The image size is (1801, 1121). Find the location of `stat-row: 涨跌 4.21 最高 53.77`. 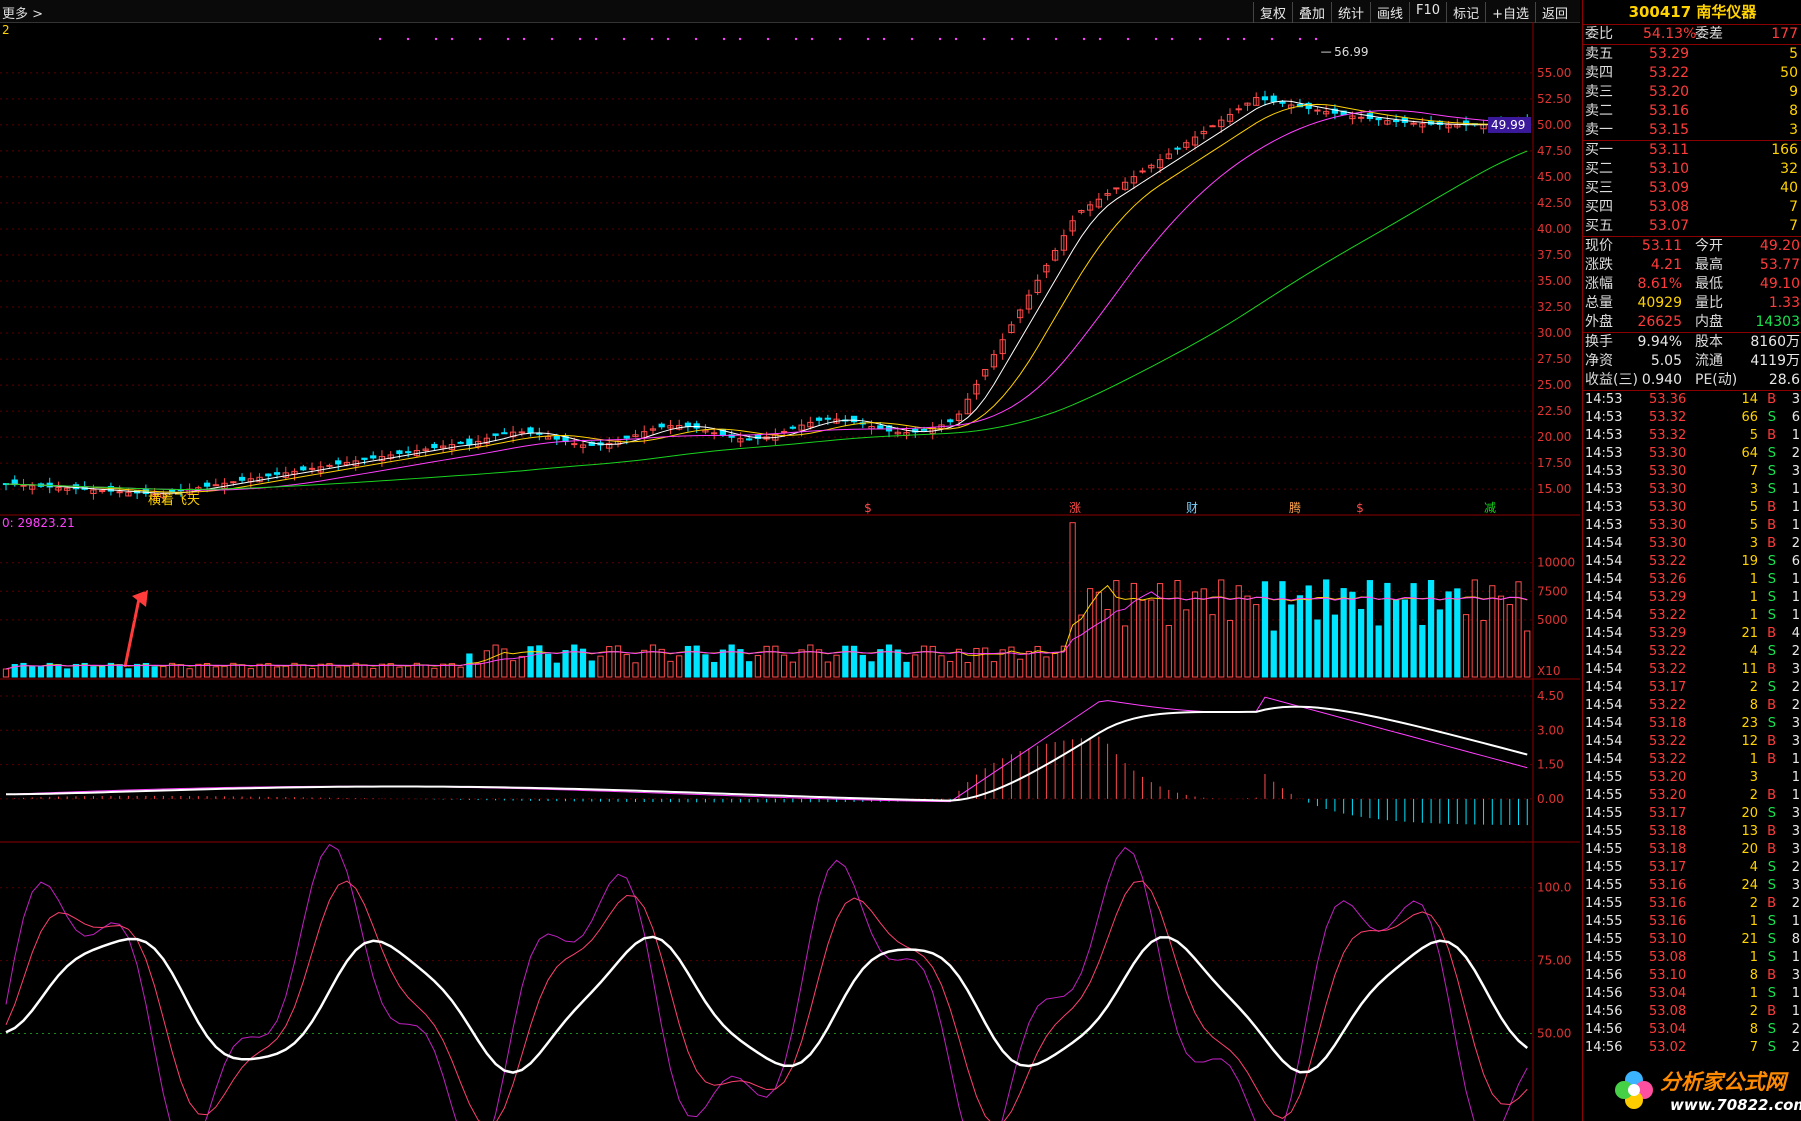

stat-row: 涨跌 4.21 最高 53.77 is located at coordinates (1692, 265).